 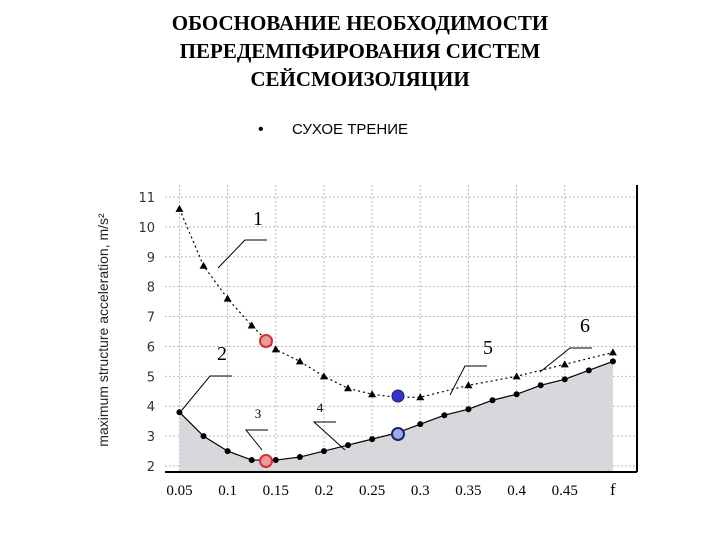 What do you see at coordinates (179, 491) in the screenshot?
I see `x-tick-label: 0.05` at bounding box center [179, 491].